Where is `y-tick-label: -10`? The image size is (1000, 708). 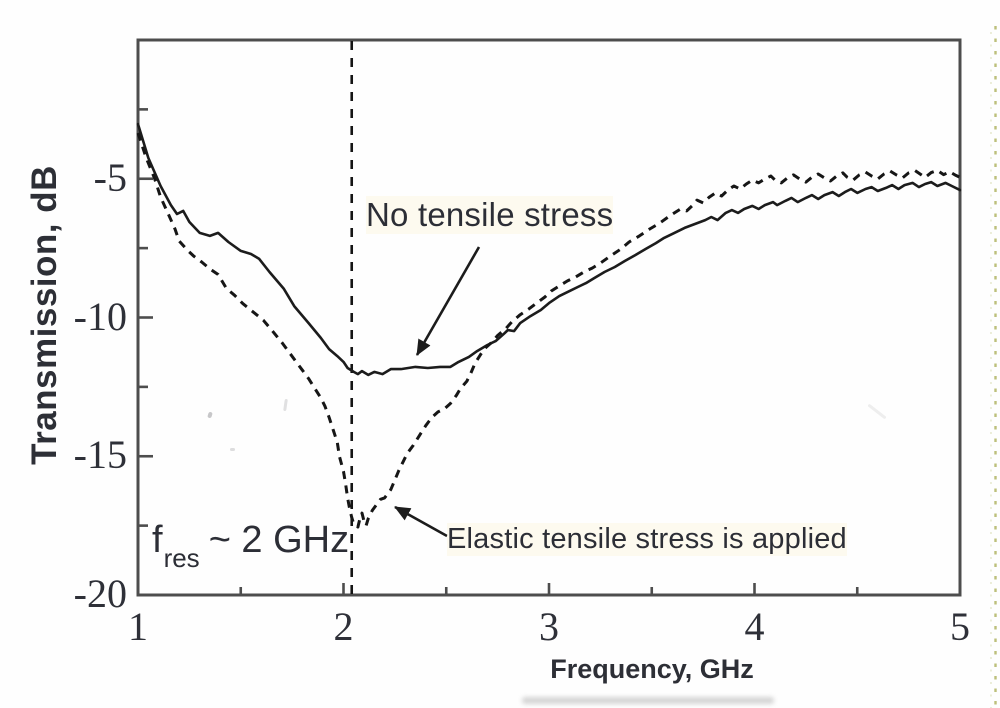 y-tick-label: -10 is located at coordinates (100, 316).